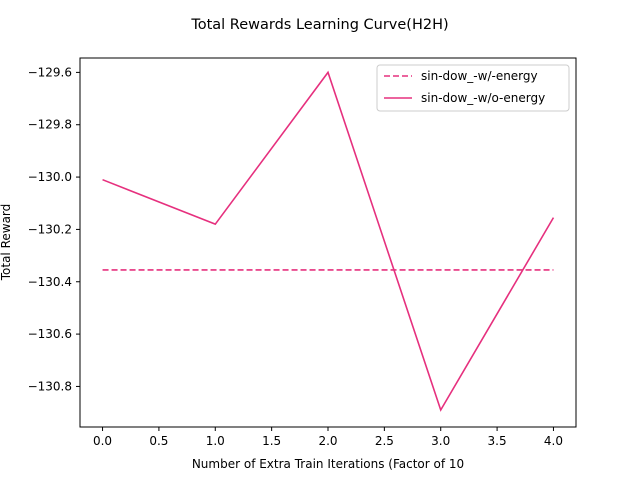 Image resolution: width=640 pixels, height=480 pixels. What do you see at coordinates (479, 76) in the screenshot?
I see `legend-label: sin-dow_-w/-energy` at bounding box center [479, 76].